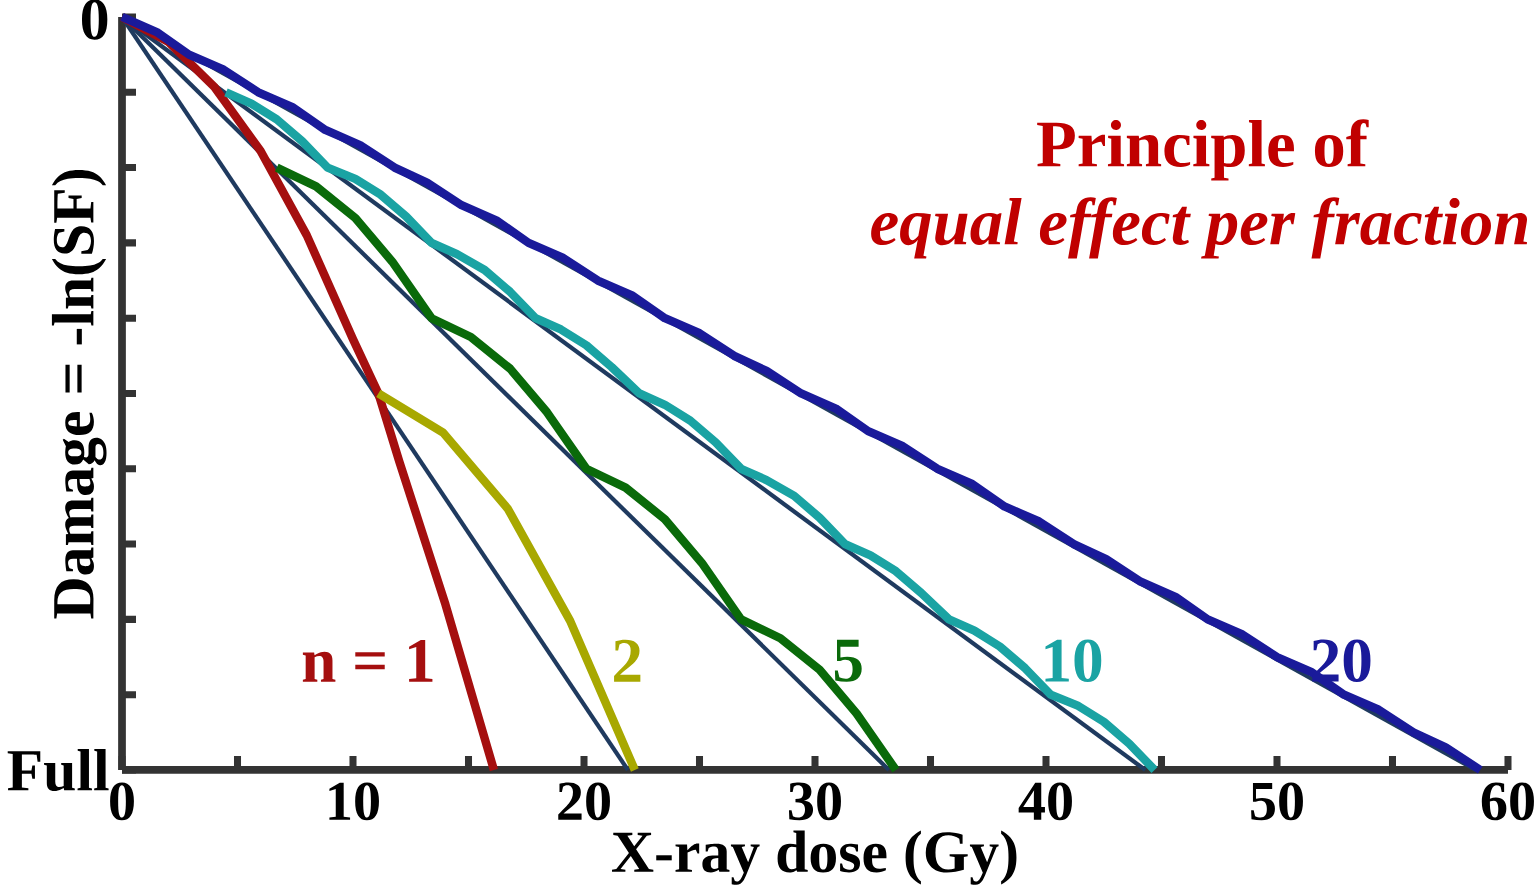 Image resolution: width=1540 pixels, height=893 pixels. Describe the element at coordinates (814, 857) in the screenshot. I see `x-axis-title: X-ray dose (Gy)` at that location.